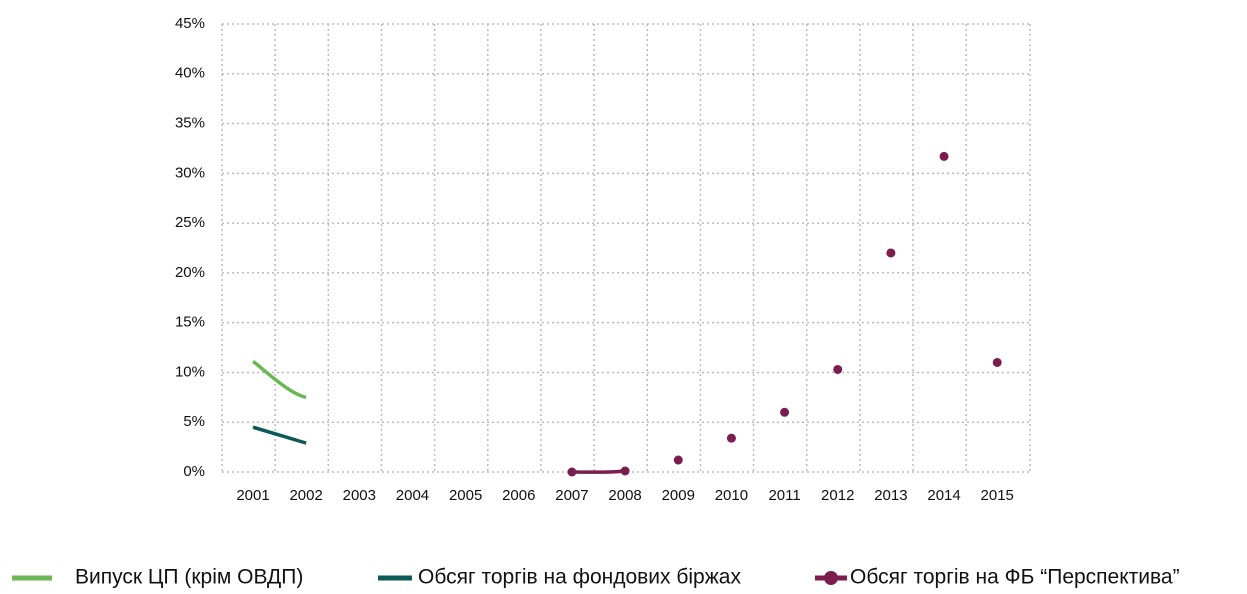 This screenshot has width=1247, height=594. Describe the element at coordinates (194, 421) in the screenshot. I see `y-tick-label: 5%` at that location.